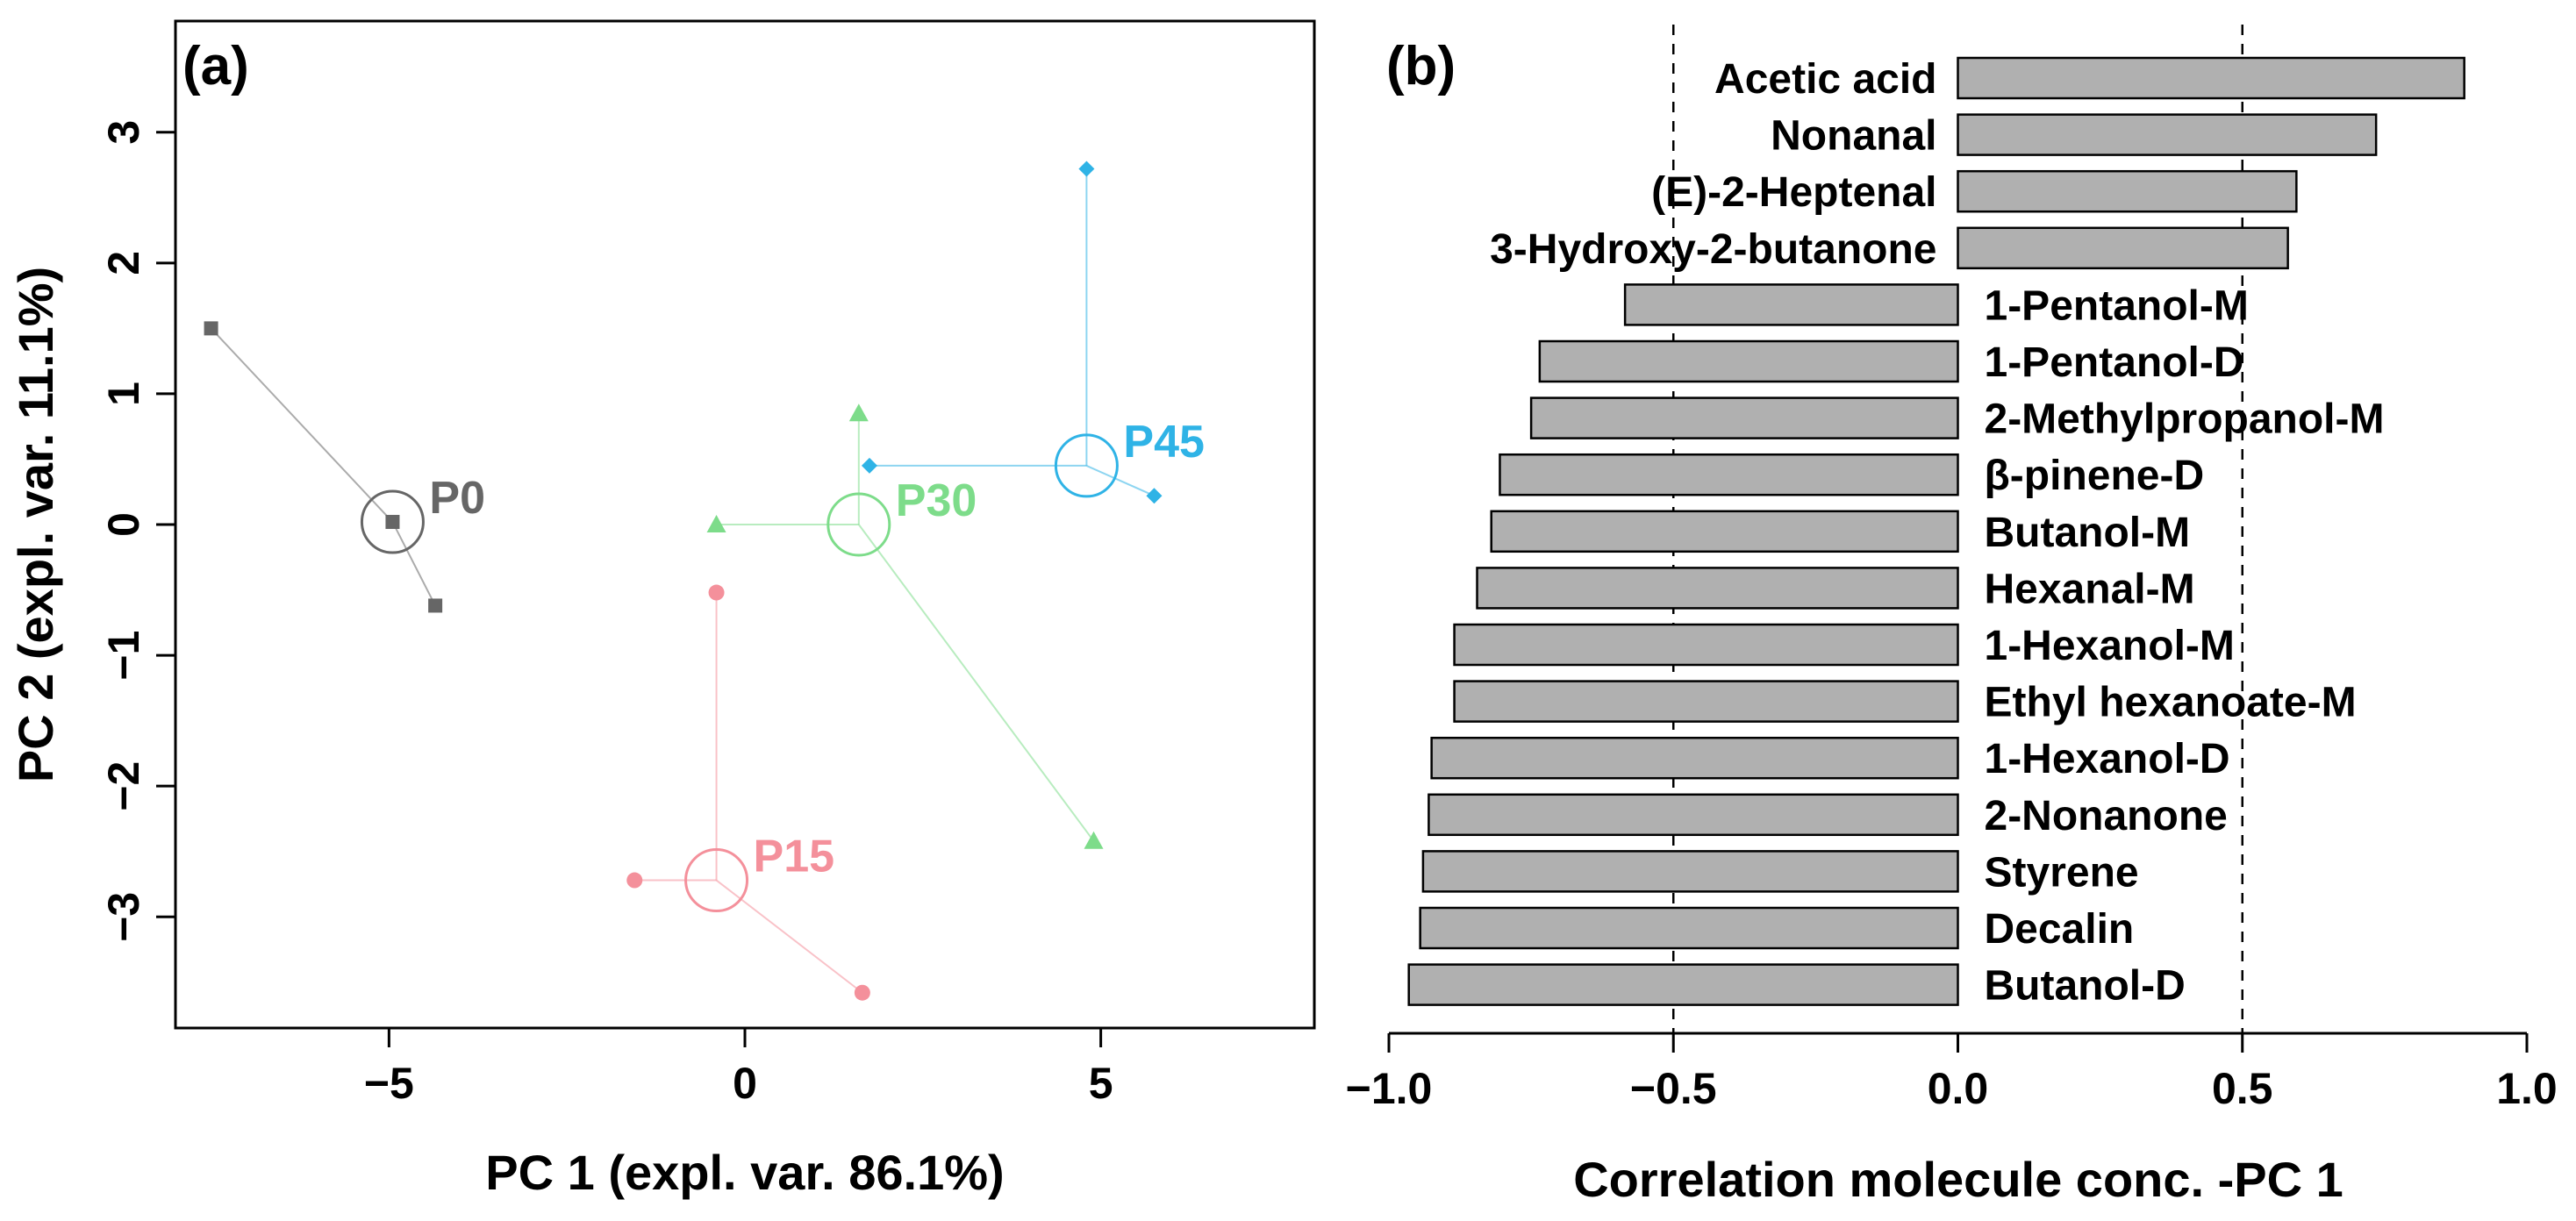  Describe the element at coordinates (789, 937) in the screenshot. I see `group-p15-spoke` at that location.